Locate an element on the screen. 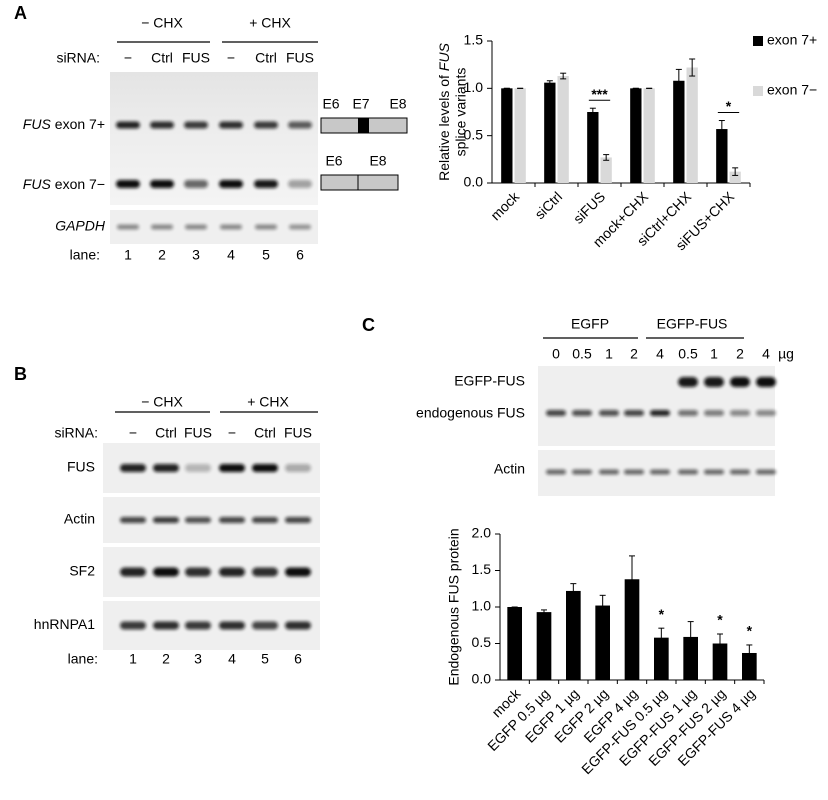  y-axis-label: Relative levels of is located at coordinates (444, 128).